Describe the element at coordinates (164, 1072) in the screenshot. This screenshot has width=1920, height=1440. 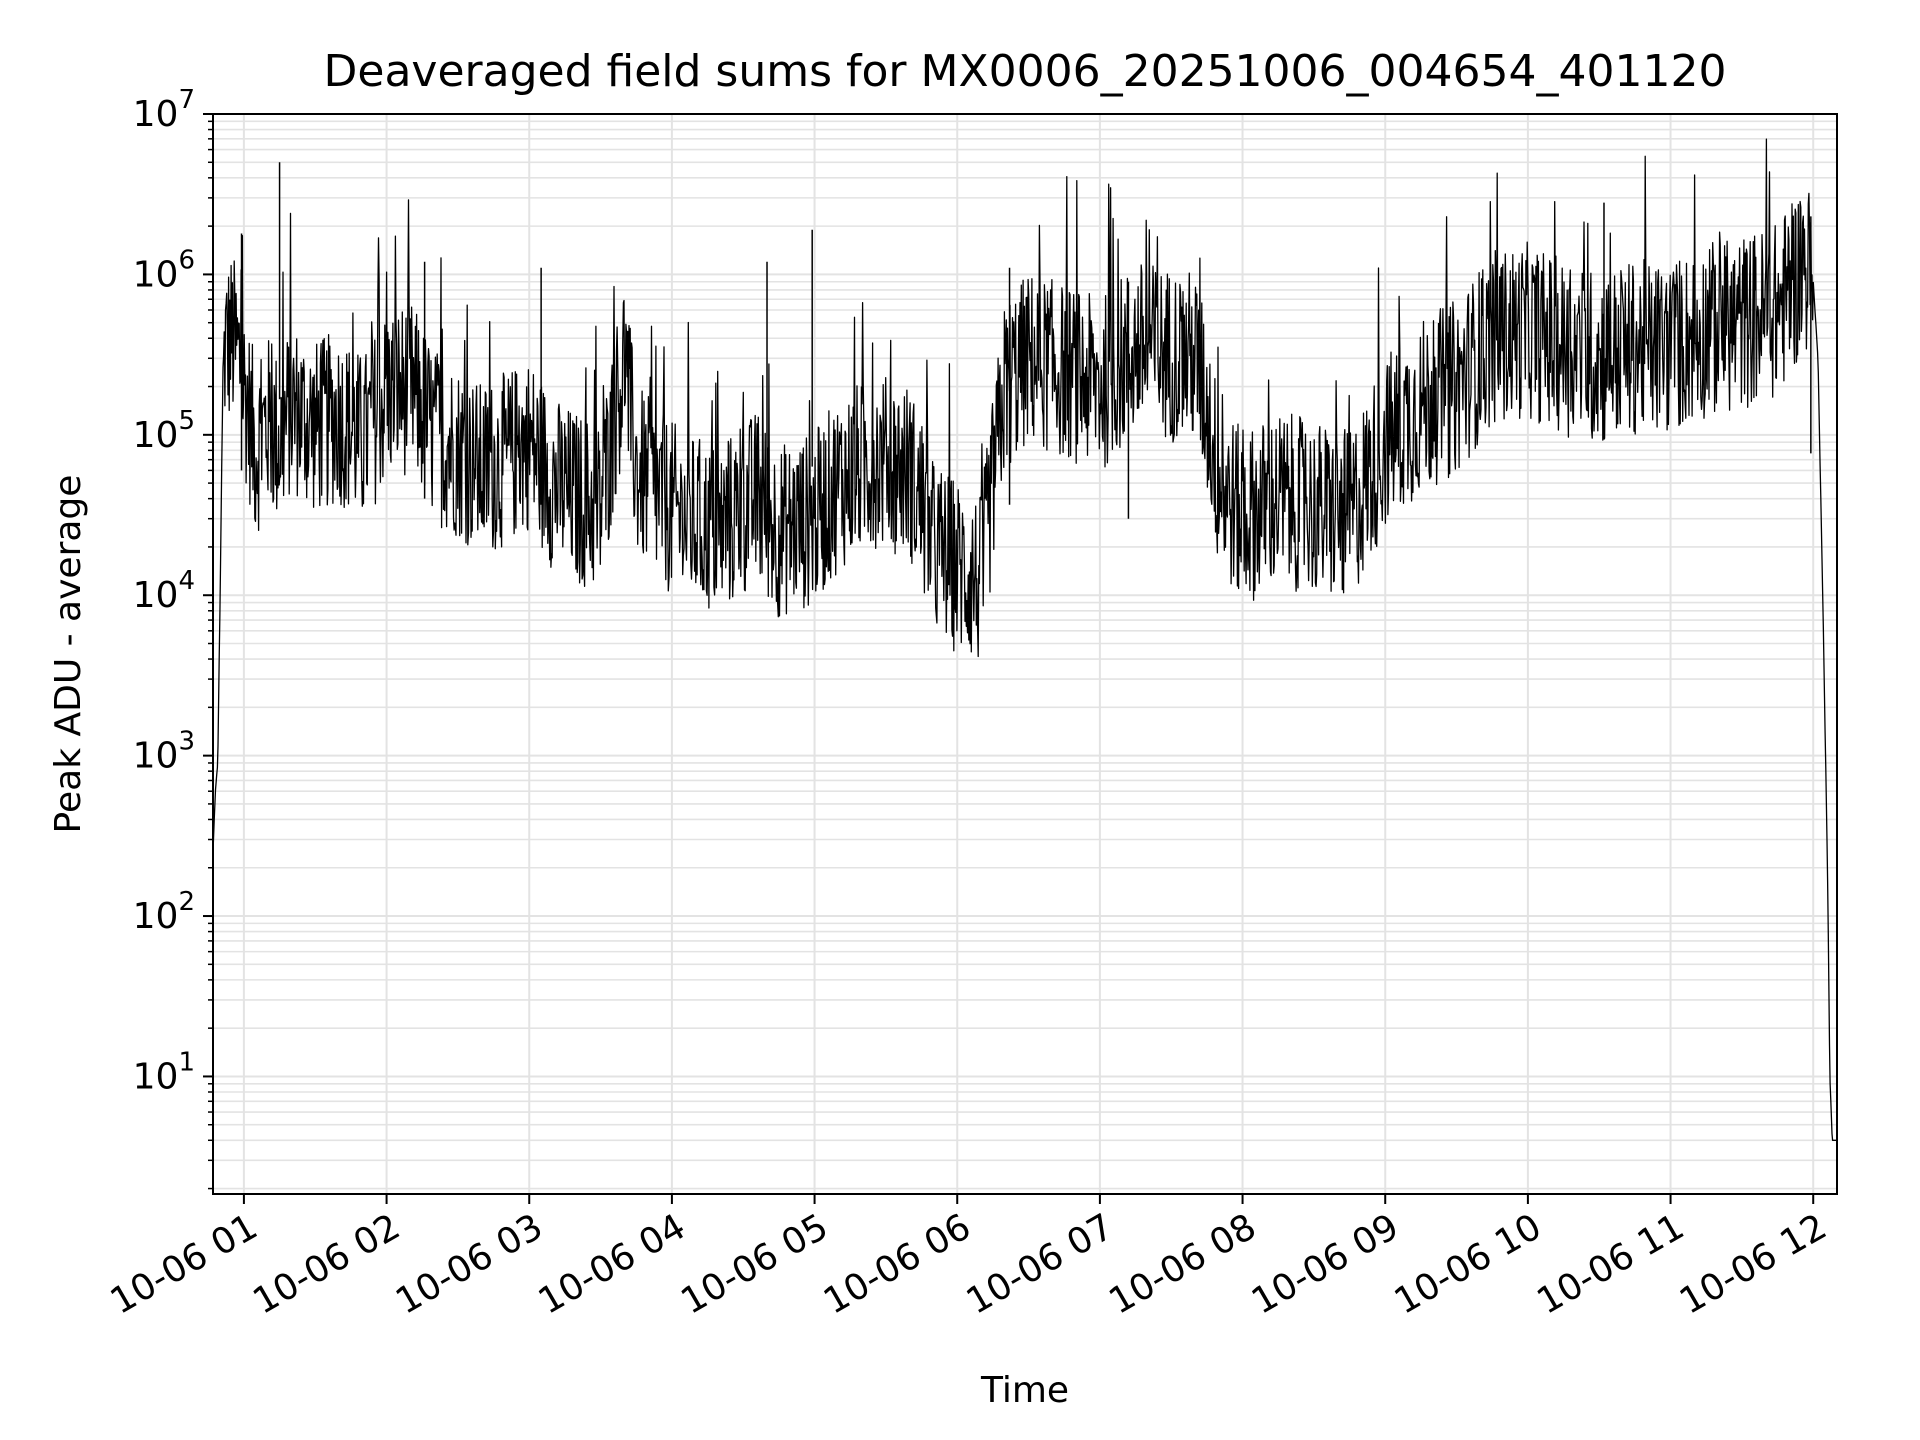
I see `y-tick-label: 10¹` at that location.